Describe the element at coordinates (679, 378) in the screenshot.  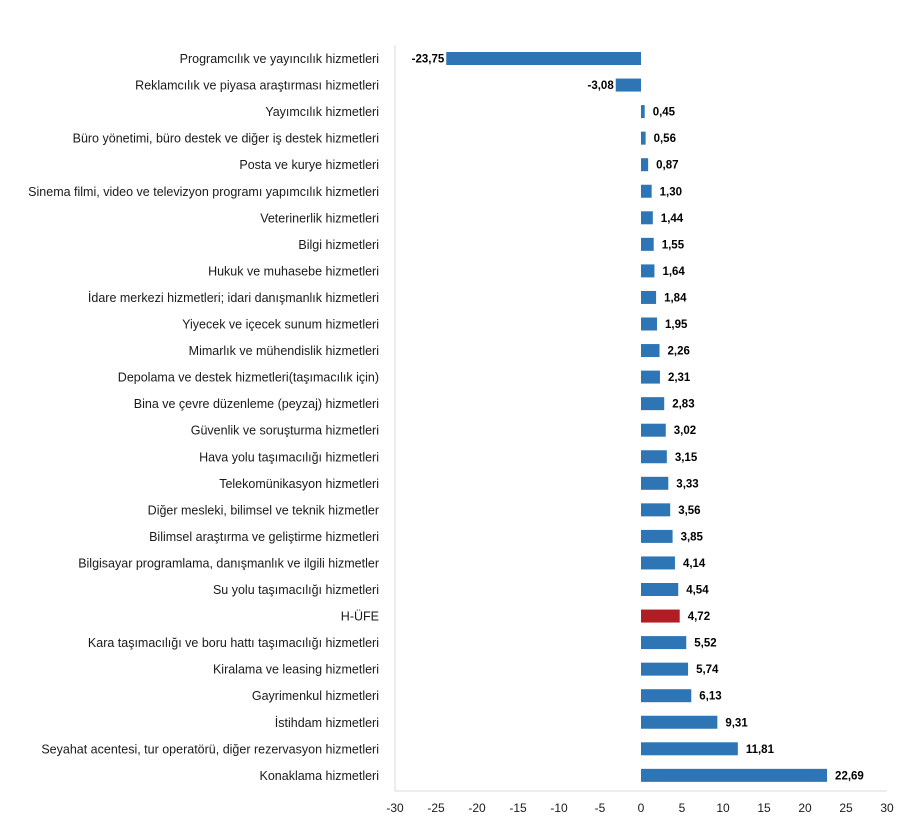
I see `data-label: 2,31` at that location.